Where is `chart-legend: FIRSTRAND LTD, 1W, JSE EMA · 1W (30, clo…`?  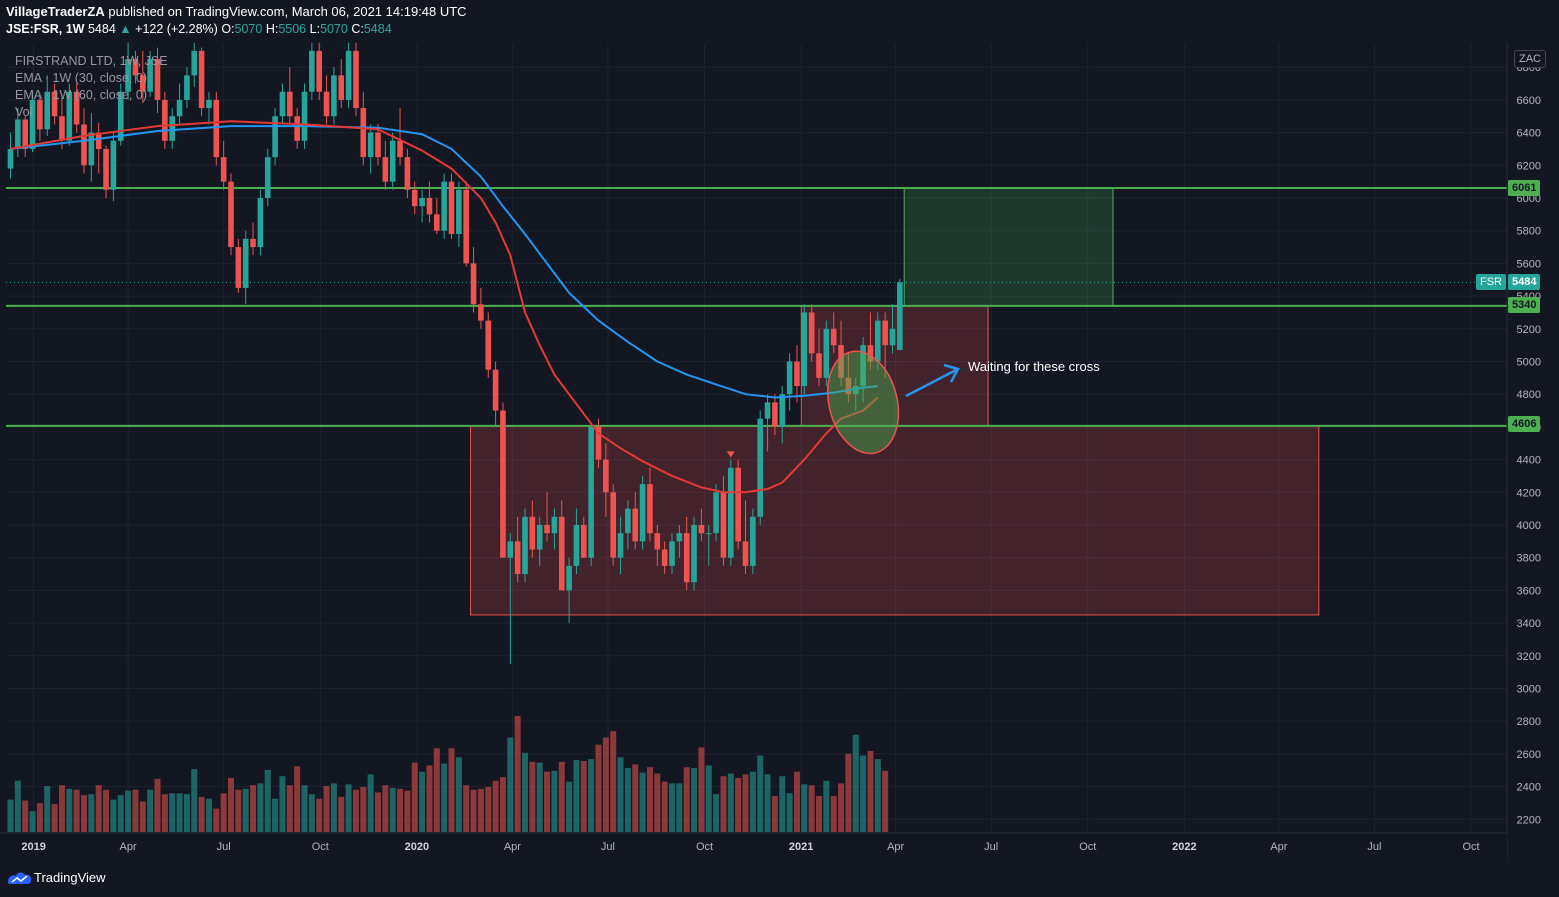
chart-legend: FIRSTRAND LTD, 1W, JSE EMA · 1W (30, clo… is located at coordinates (91, 87).